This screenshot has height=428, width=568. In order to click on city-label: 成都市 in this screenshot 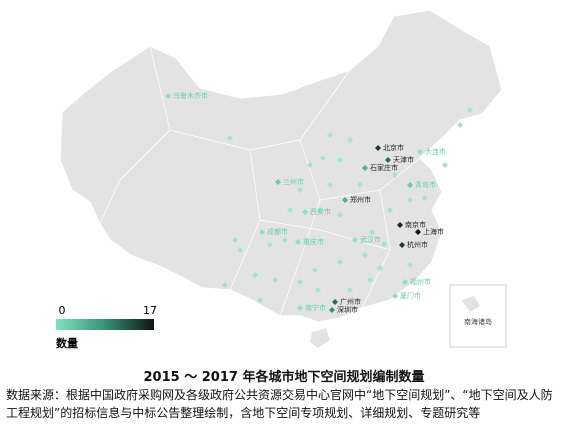, I will do `click(277, 231)`.